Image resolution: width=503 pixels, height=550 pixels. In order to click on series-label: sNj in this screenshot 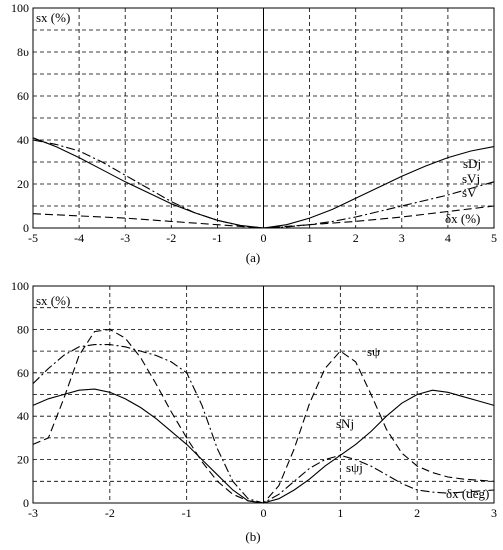, I will do `click(345, 423)`.